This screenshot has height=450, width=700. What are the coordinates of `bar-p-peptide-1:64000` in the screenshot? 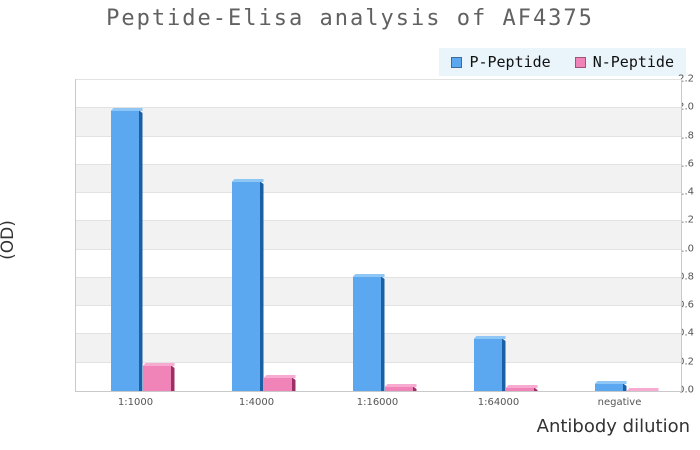 It's located at (489, 363).